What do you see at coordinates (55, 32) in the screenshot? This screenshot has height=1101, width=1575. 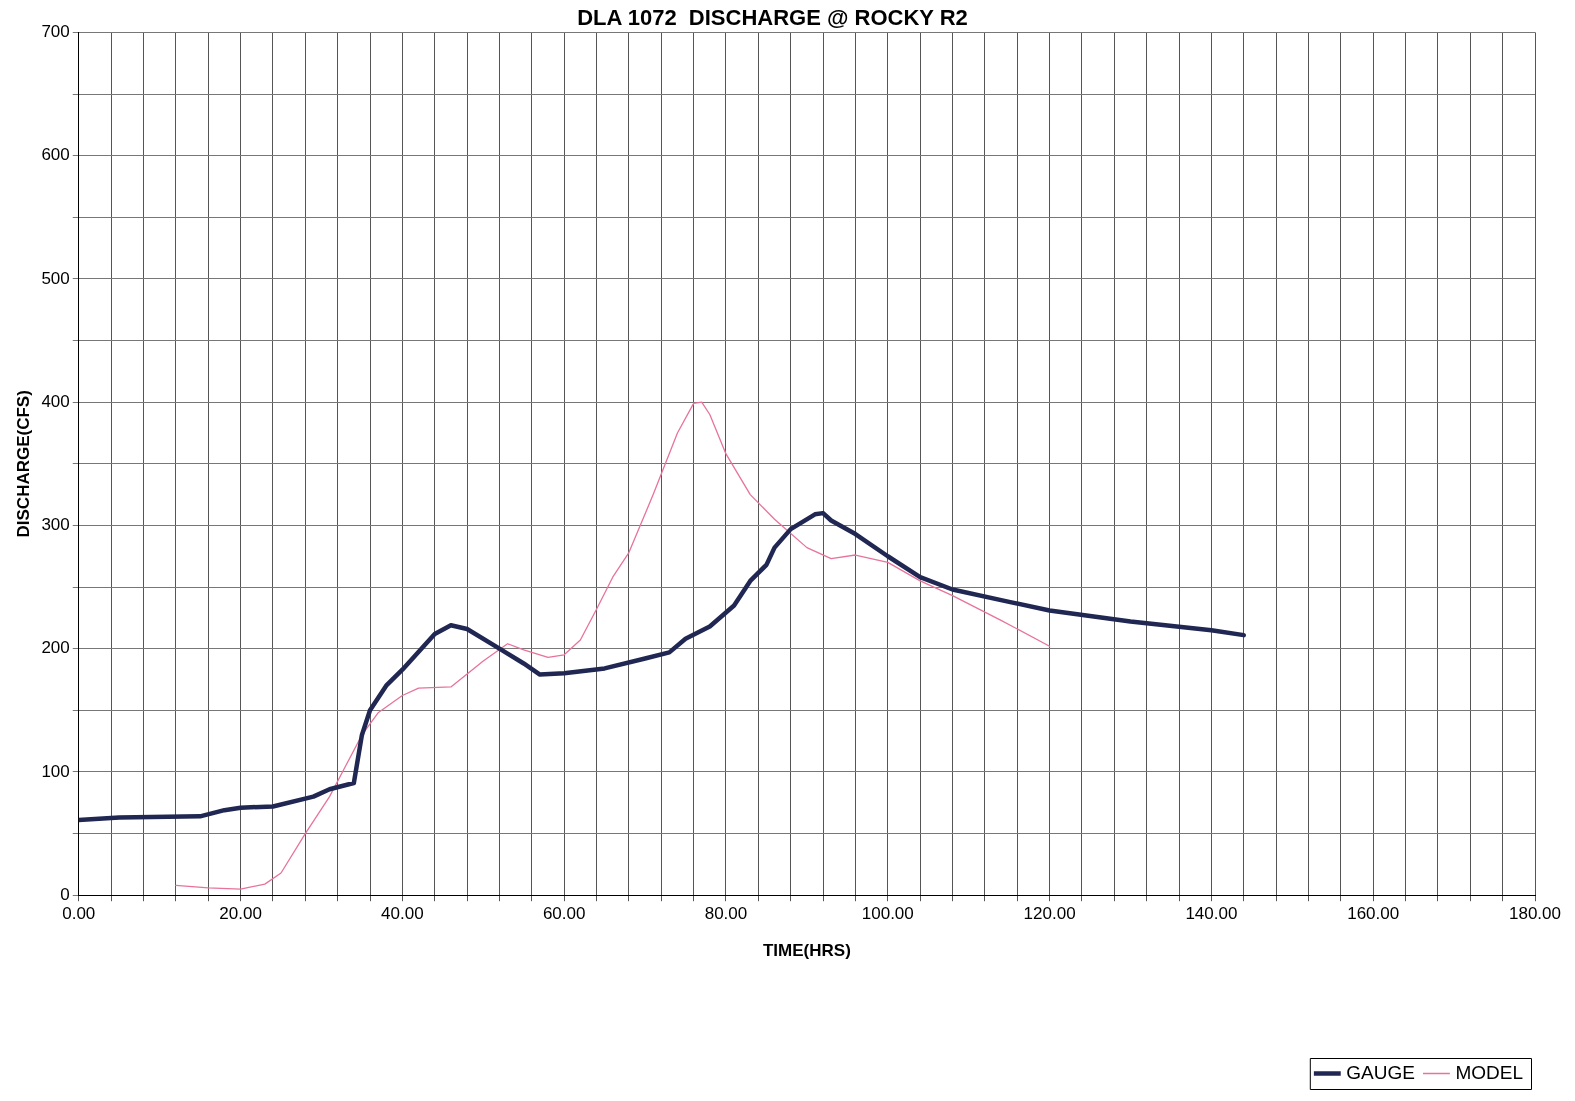 I see `y-tick-label: 700` at bounding box center [55, 32].